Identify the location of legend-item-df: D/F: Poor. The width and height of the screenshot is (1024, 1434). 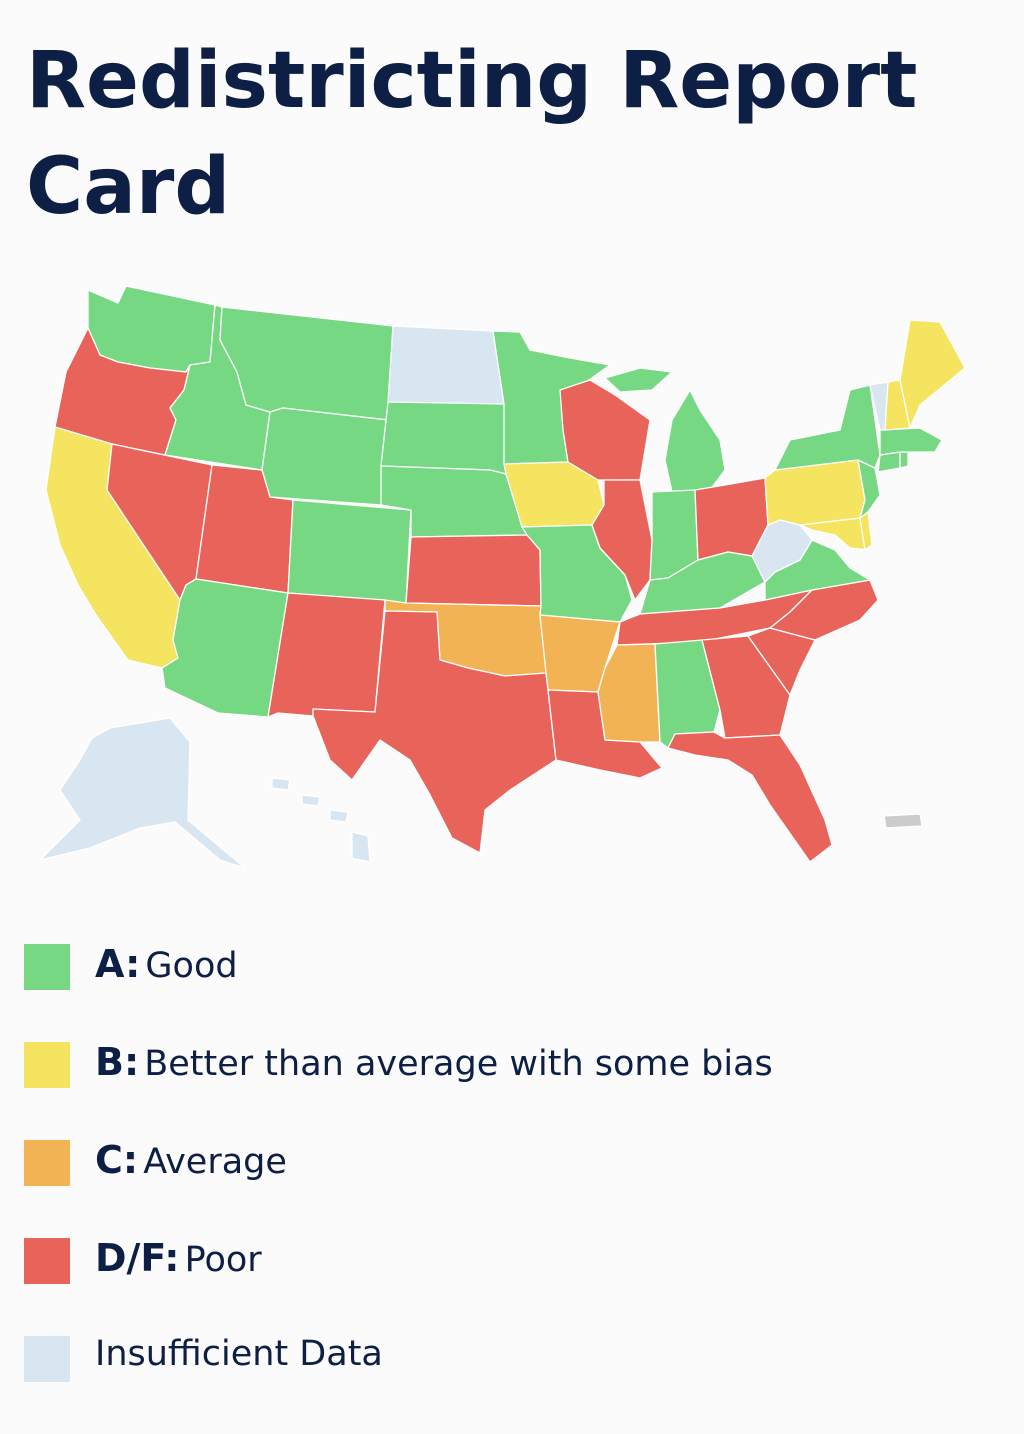
(514, 1286).